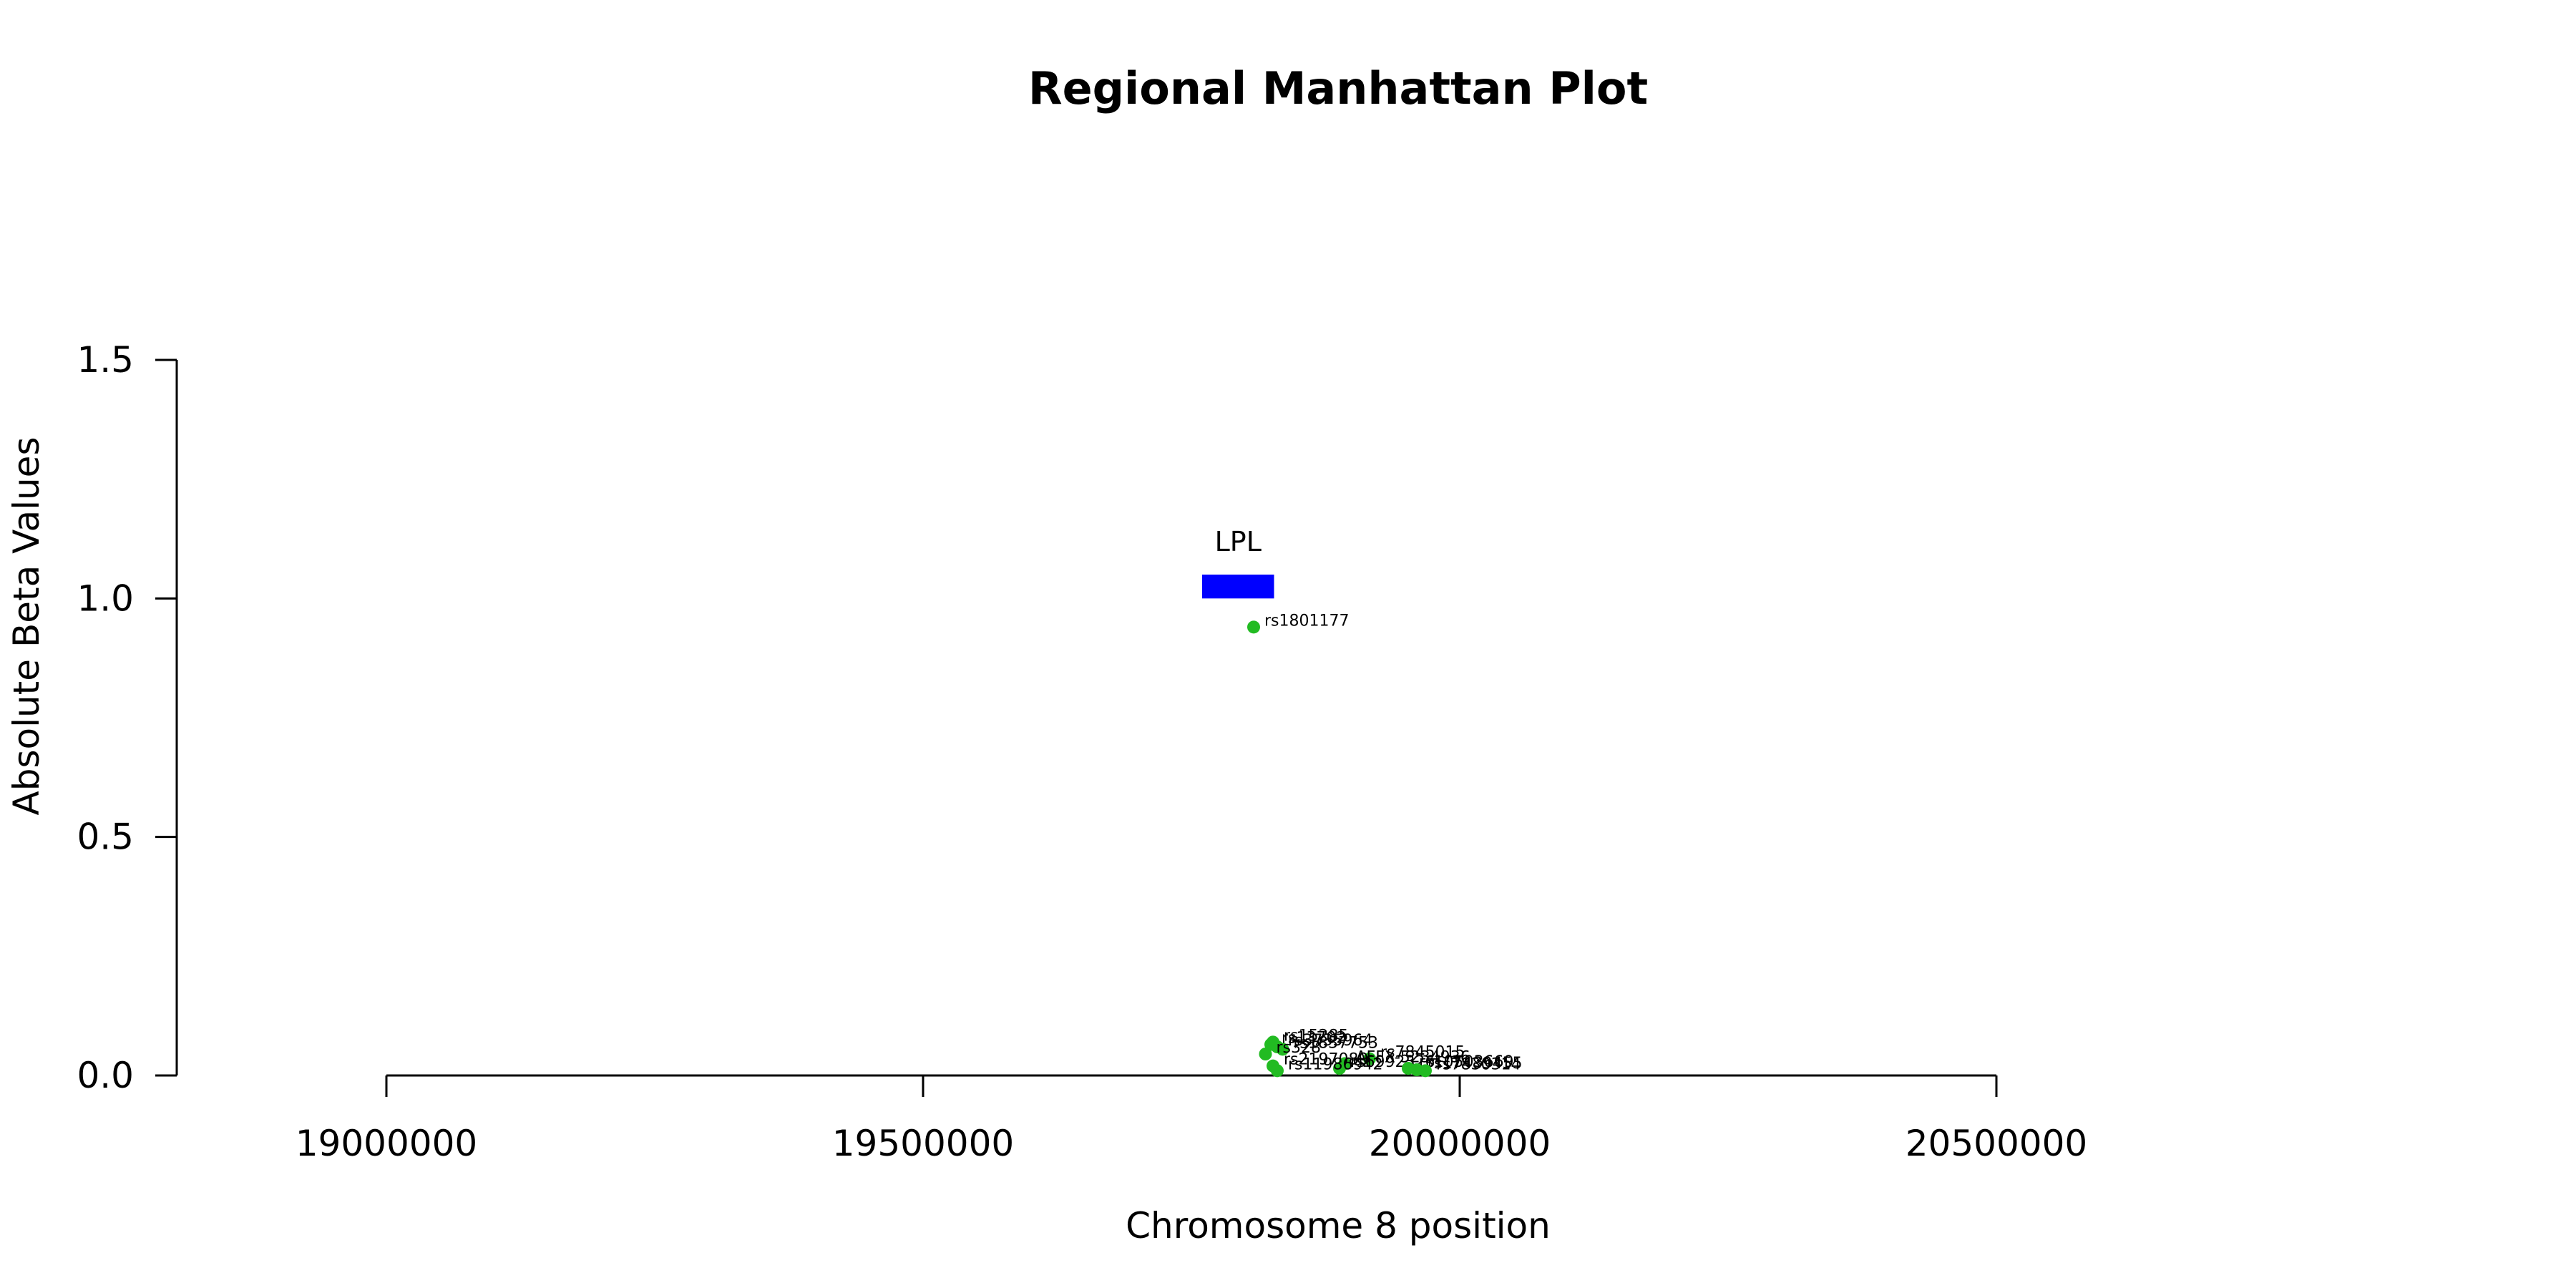 The height and width of the screenshot is (1288, 2576). I want to click on point-label: rs13702, so click(1314, 1039).